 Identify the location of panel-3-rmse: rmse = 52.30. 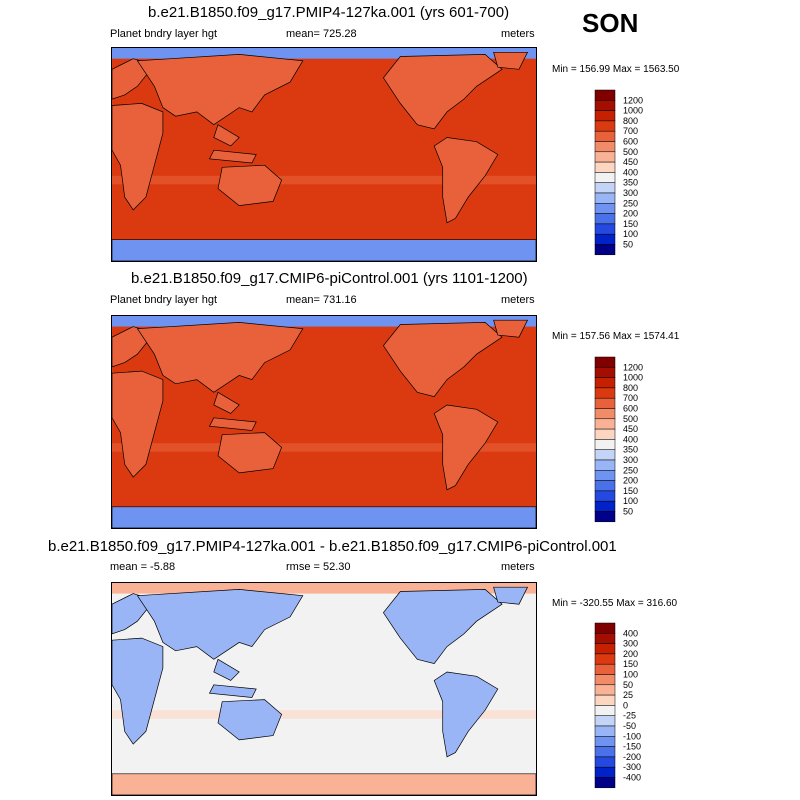
(318, 567).